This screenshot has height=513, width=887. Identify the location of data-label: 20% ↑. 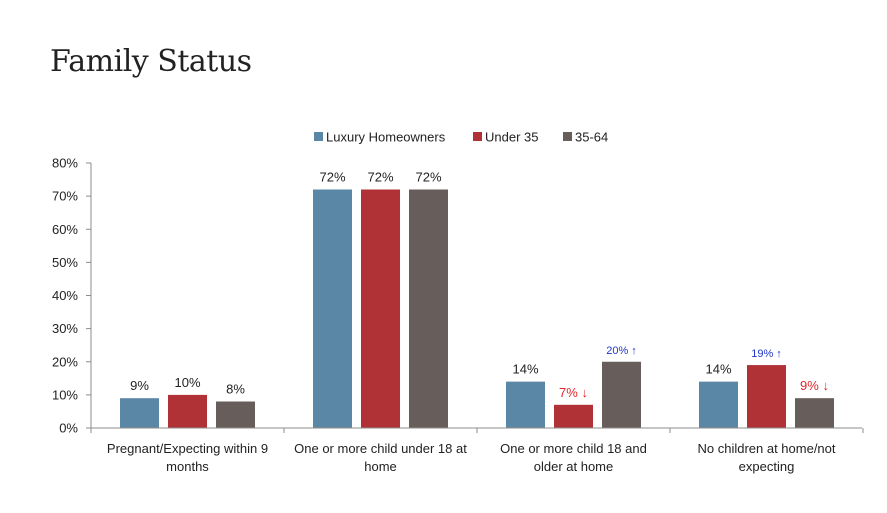
(621, 351).